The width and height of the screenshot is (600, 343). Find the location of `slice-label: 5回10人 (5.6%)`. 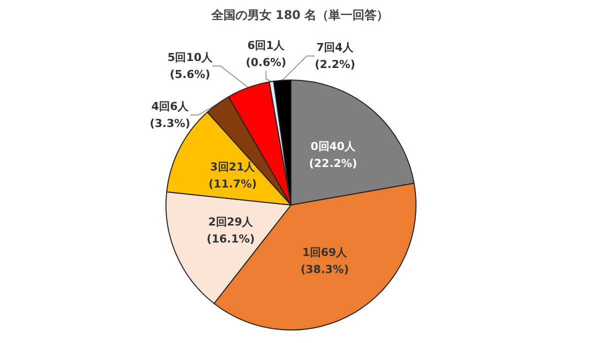

slice-label: 5回10人 (5.6%) is located at coordinates (191, 66).